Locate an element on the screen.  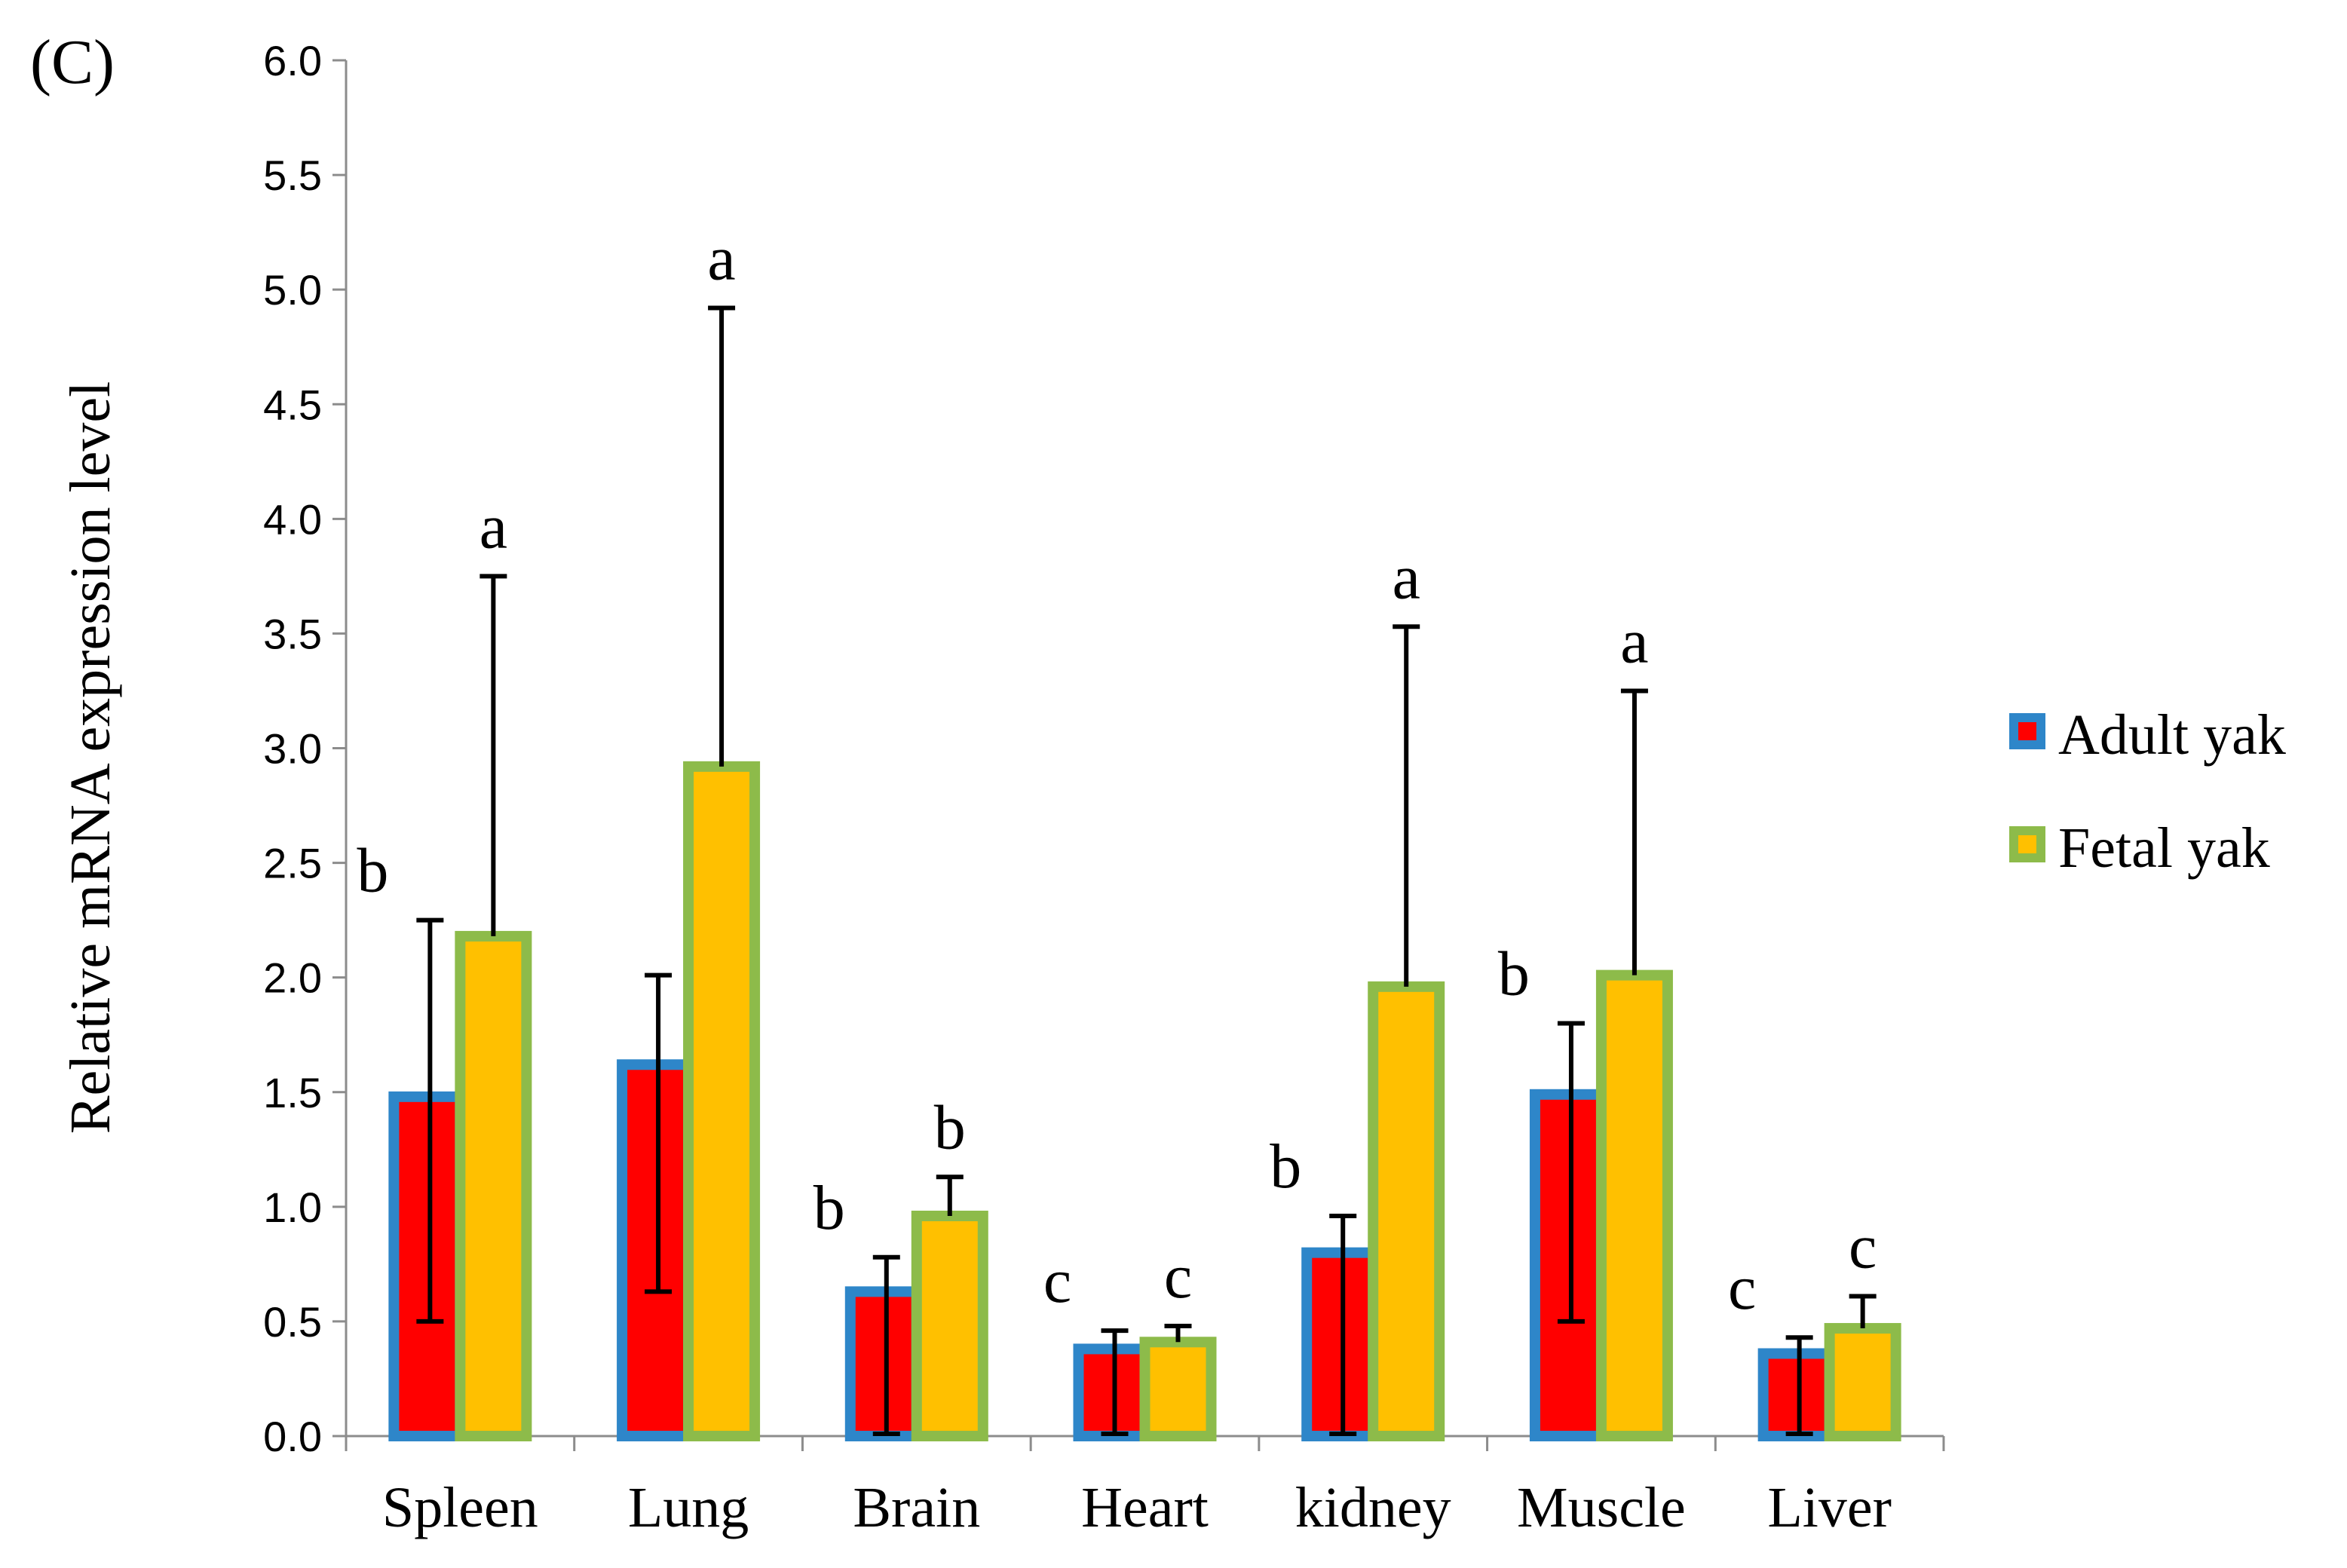
y-tick-label: 4.0 is located at coordinates (292, 519).